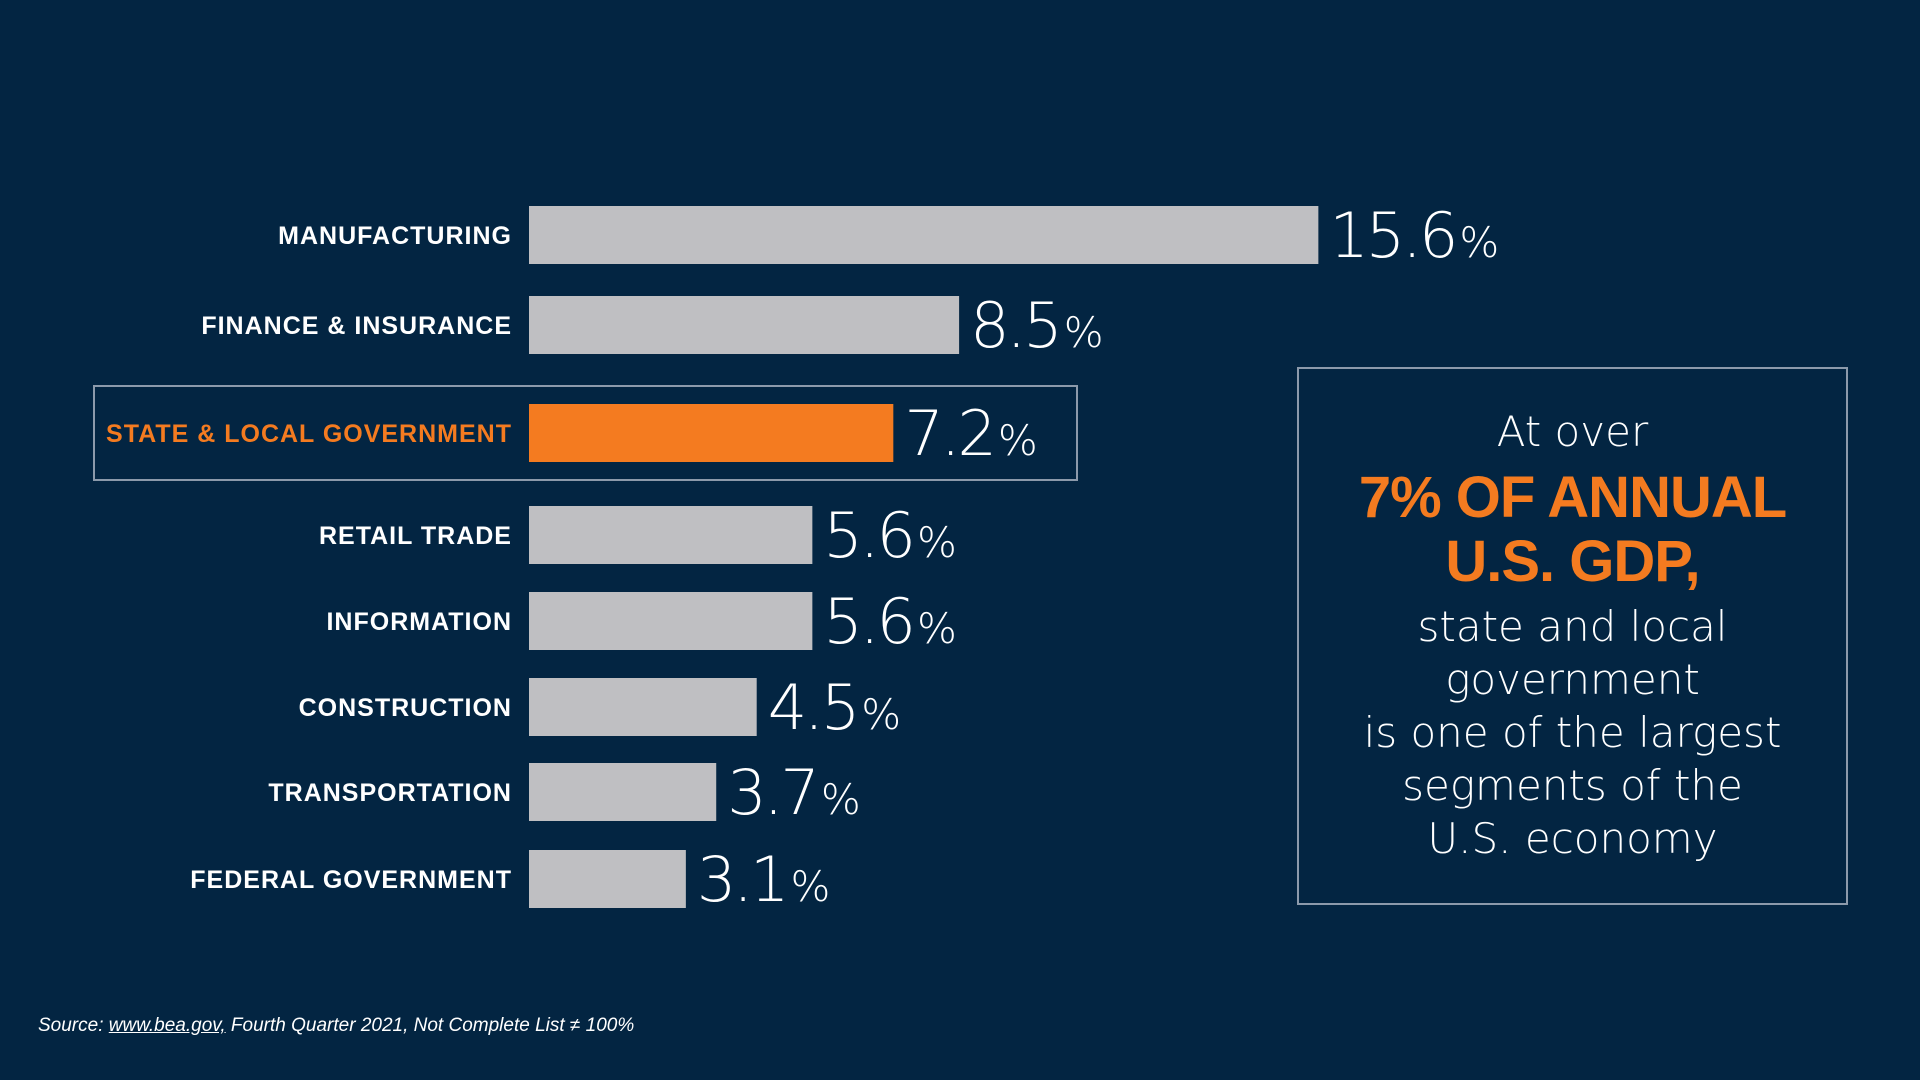 This screenshot has height=1080, width=1920. I want to click on callout-body-line: is one of the largest, so click(1572, 732).